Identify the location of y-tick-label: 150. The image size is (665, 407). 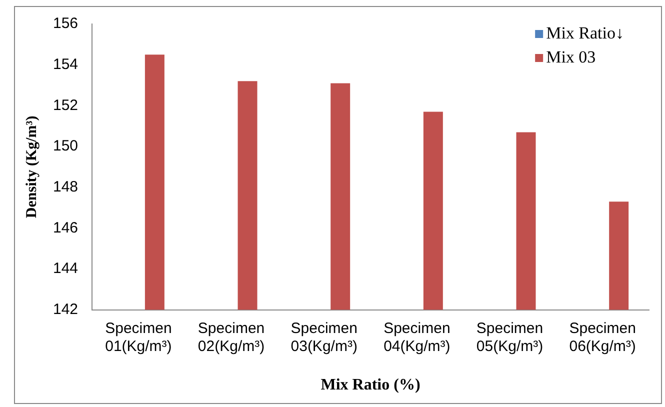
(65, 146).